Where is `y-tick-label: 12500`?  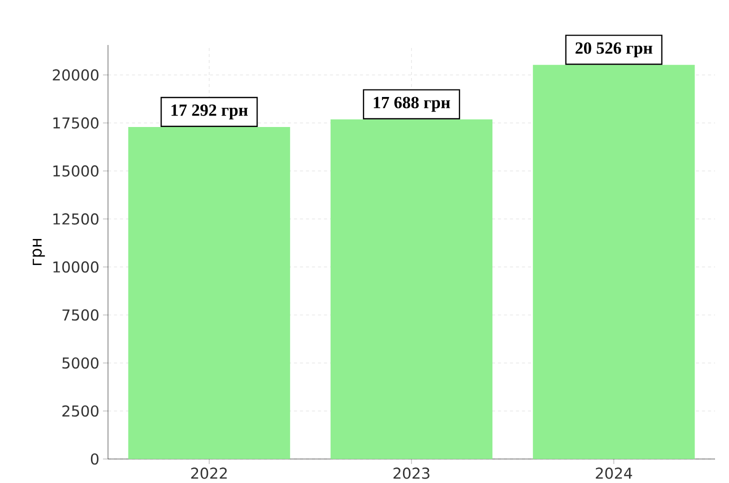 y-tick-label: 12500 is located at coordinates (75, 219).